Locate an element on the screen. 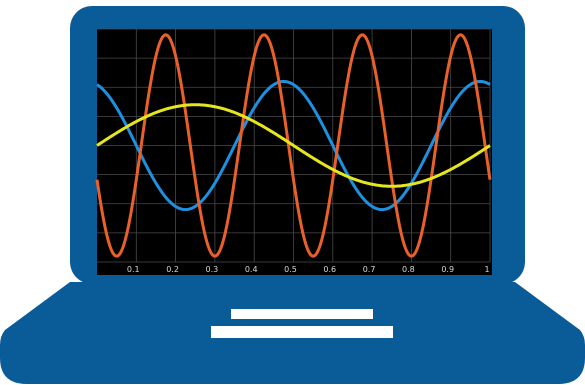 The height and width of the screenshot is (385, 585). x-tick-label: 1 is located at coordinates (486, 269).